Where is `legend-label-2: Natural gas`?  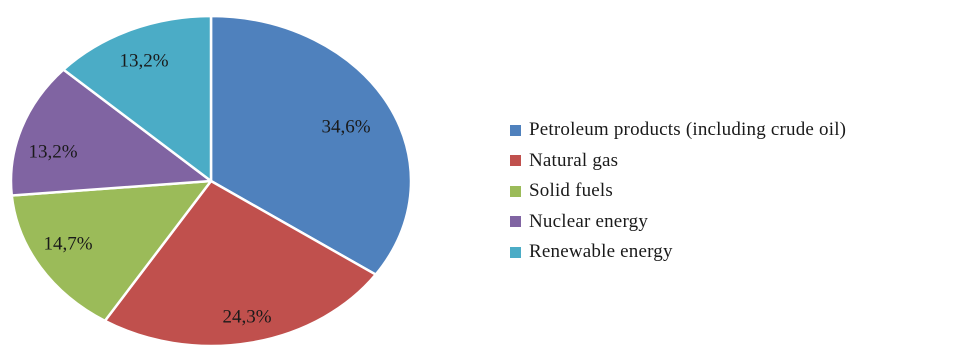 legend-label-2: Natural gas is located at coordinates (574, 160).